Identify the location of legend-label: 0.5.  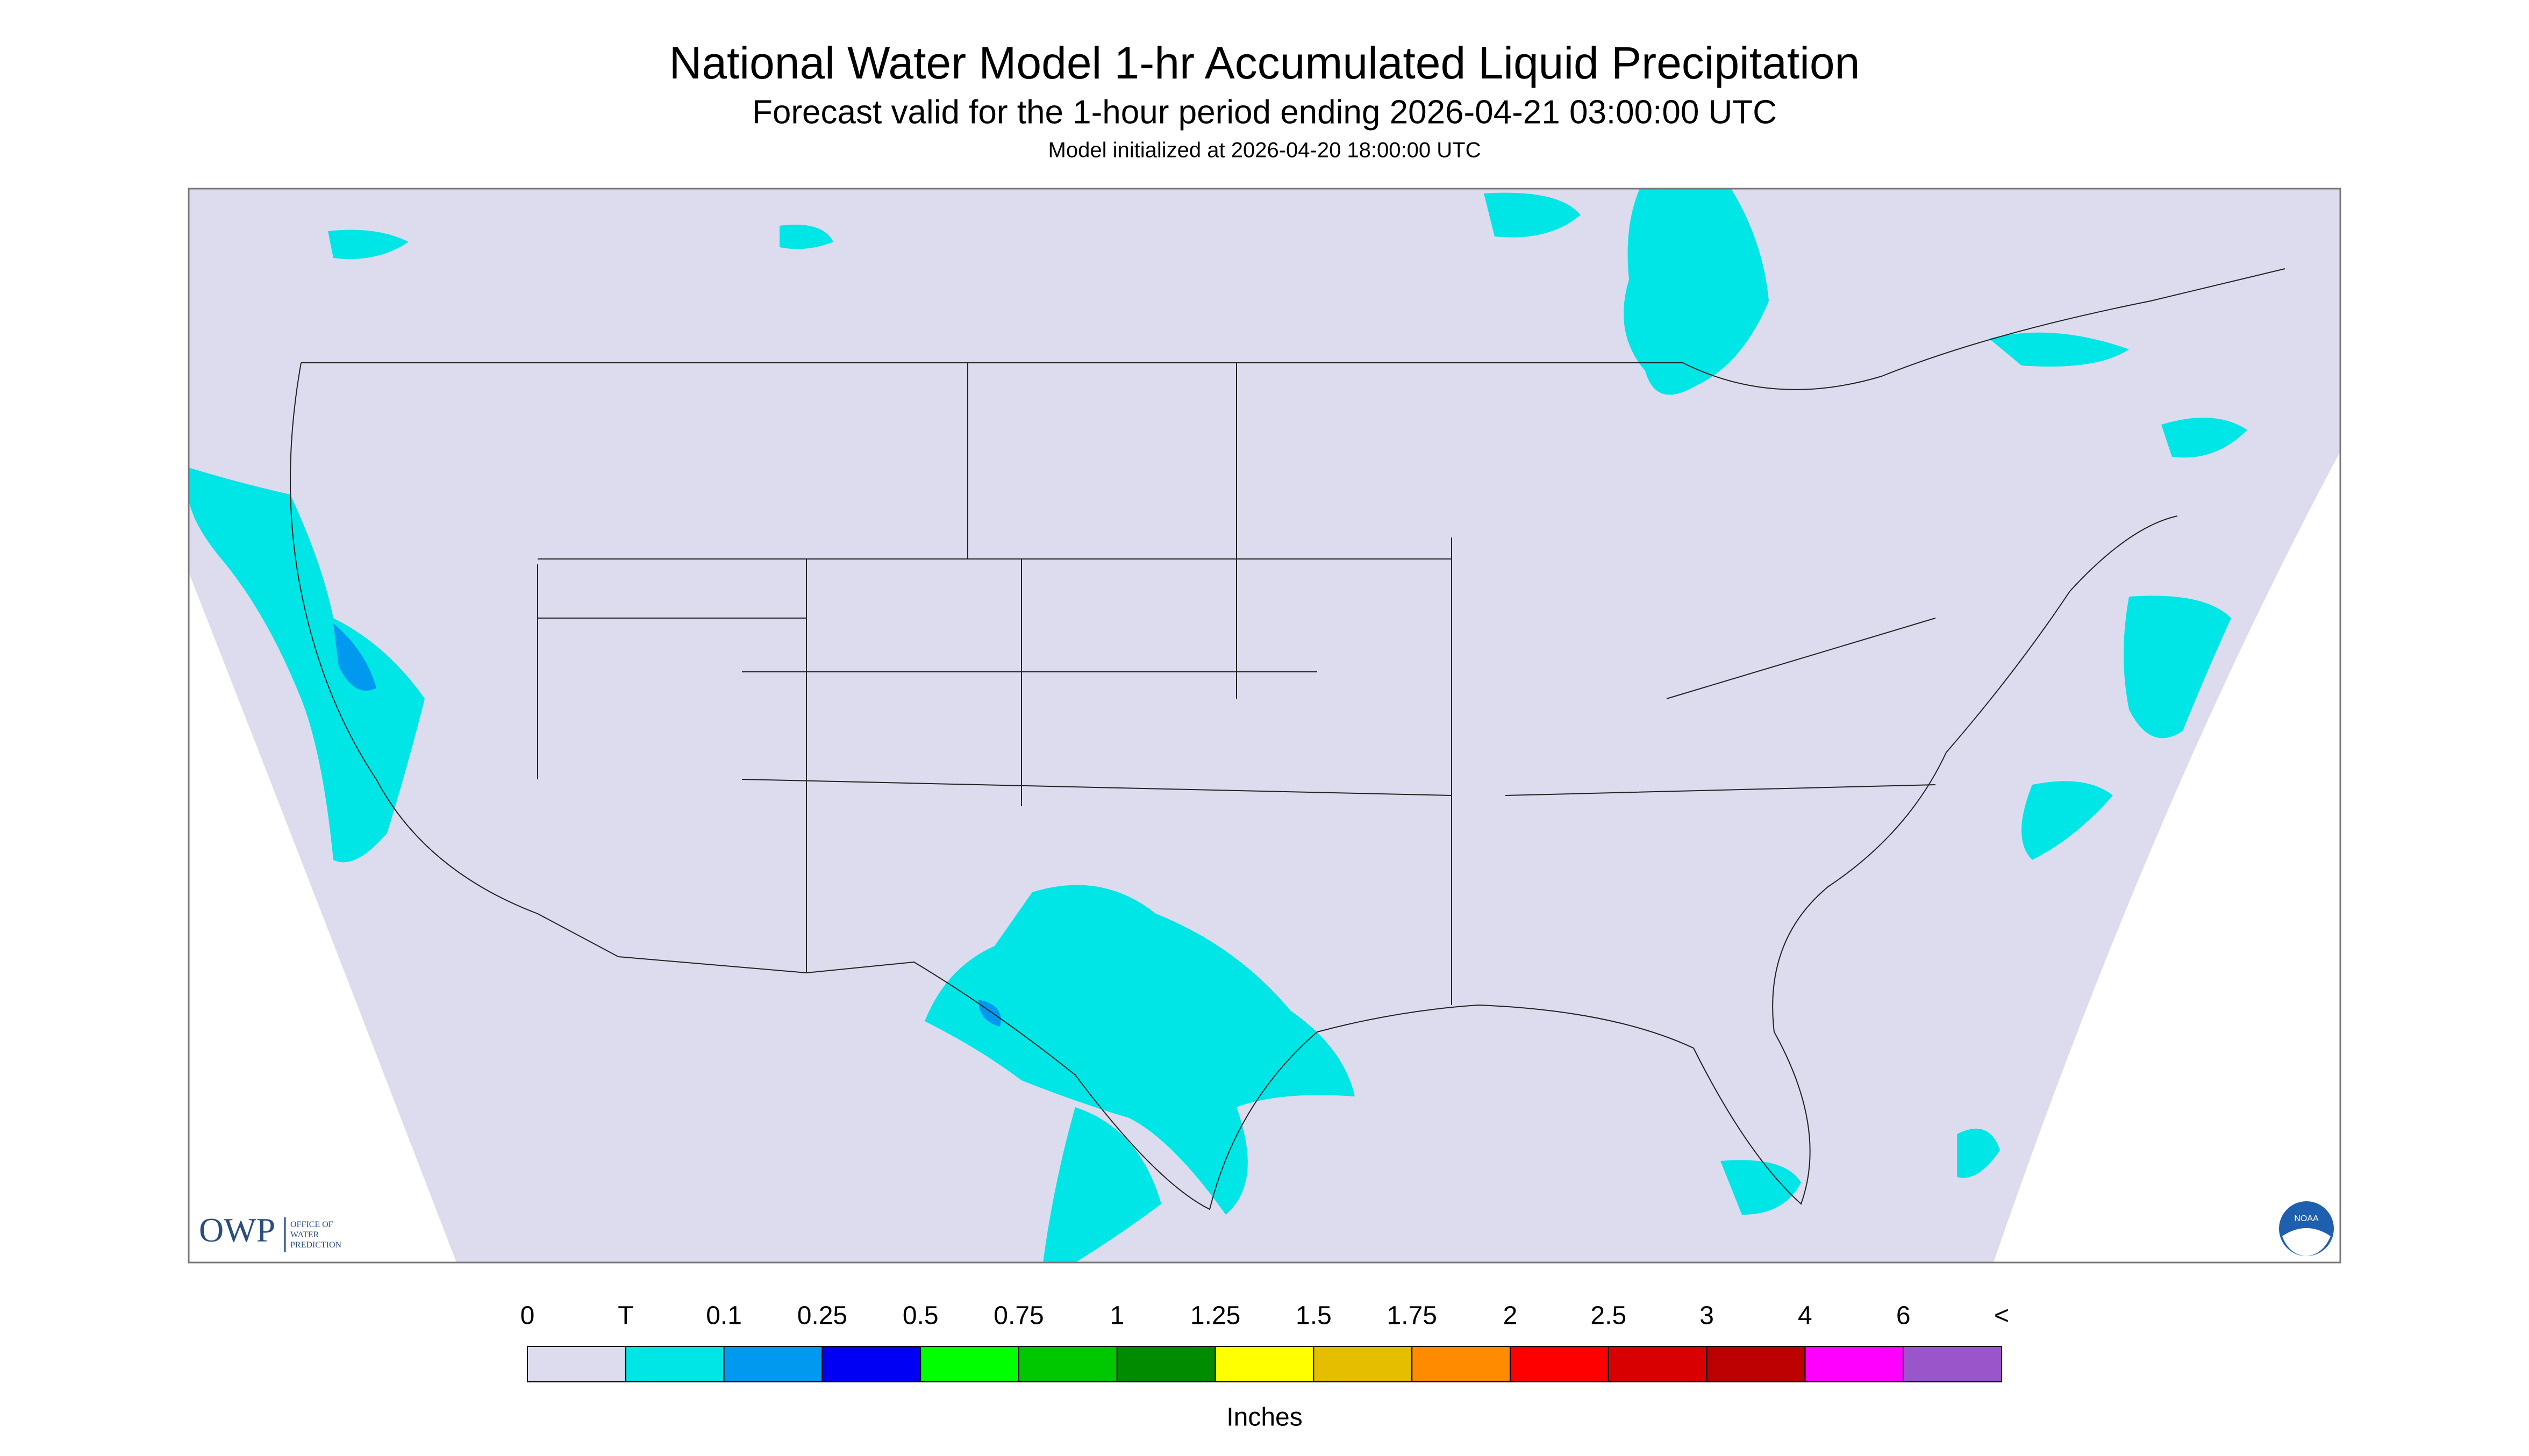
(921, 1316).